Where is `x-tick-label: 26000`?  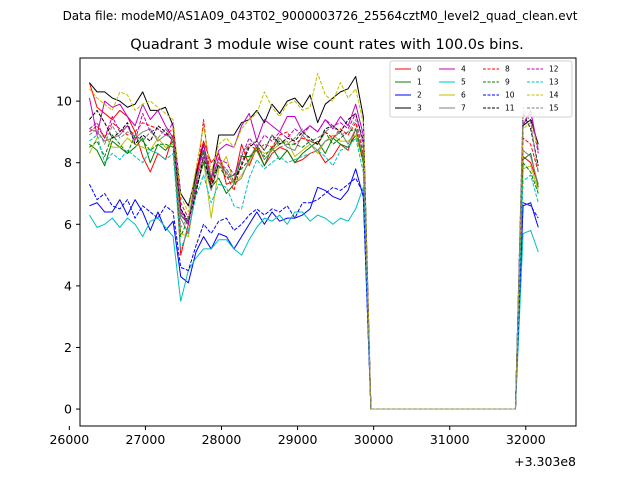
x-tick-label: 26000 is located at coordinates (69, 439).